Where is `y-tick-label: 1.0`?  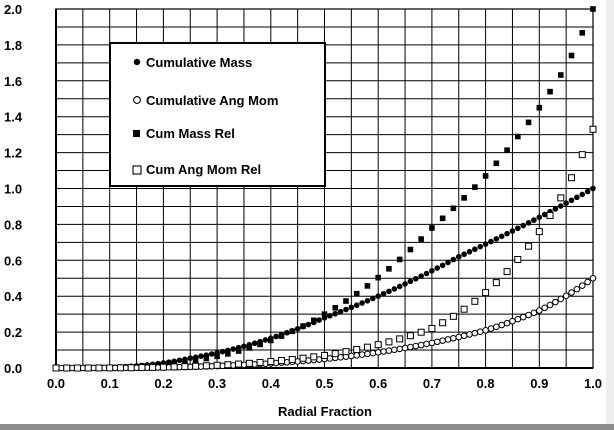
y-tick-label: 1.0 is located at coordinates (13, 189).